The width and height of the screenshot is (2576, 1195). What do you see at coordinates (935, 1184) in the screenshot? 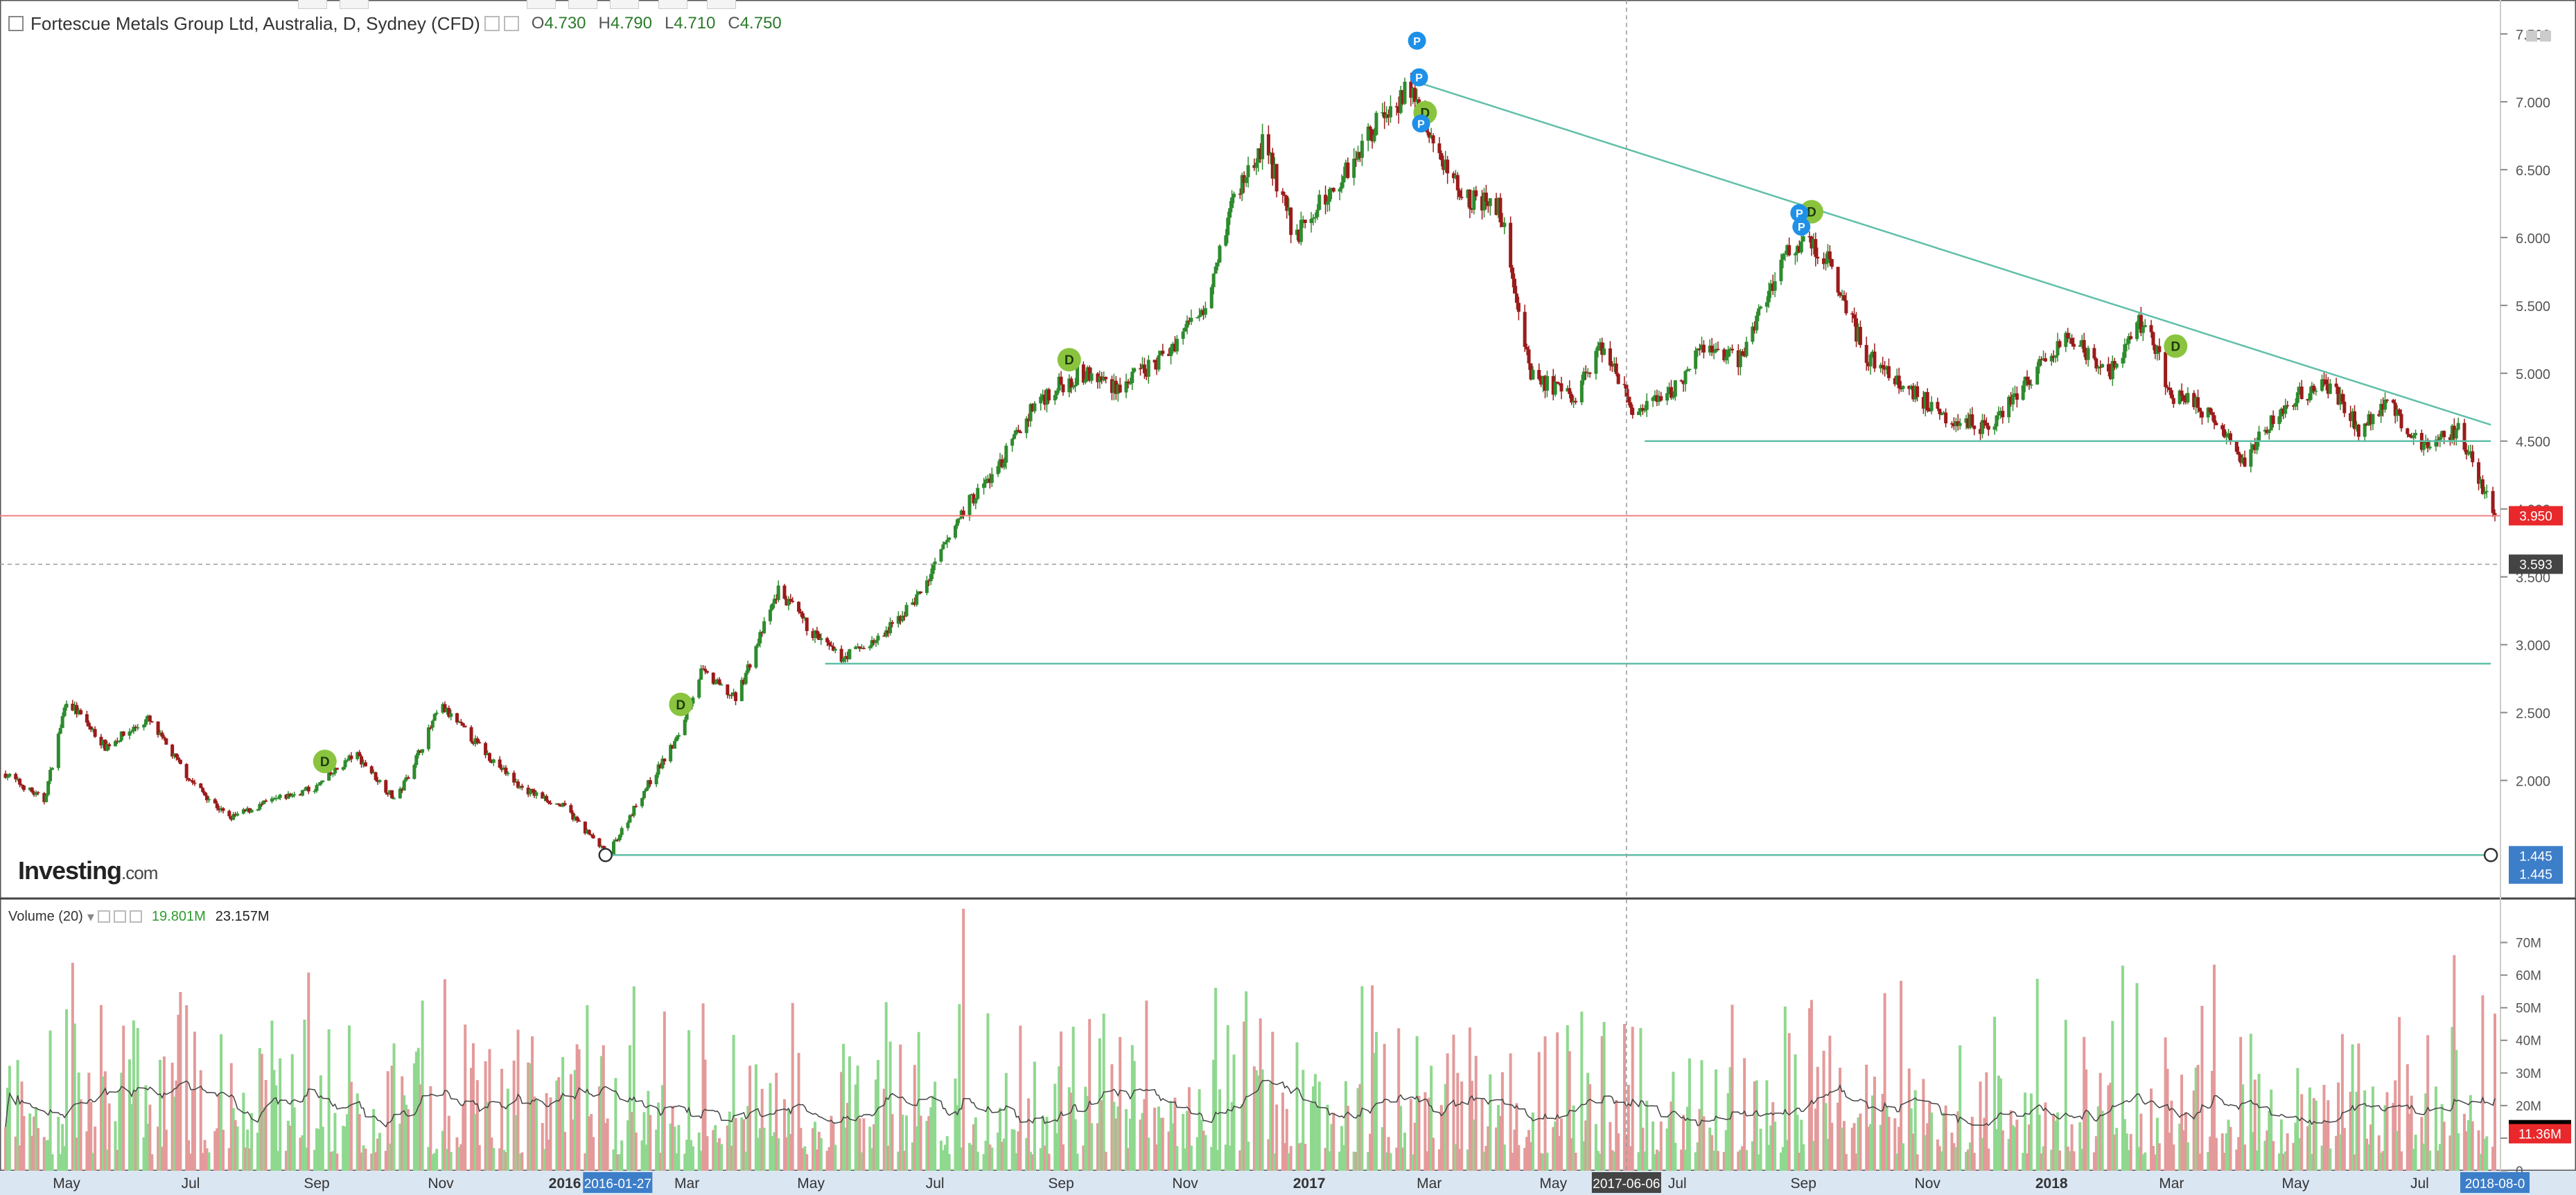
I see `x-tick-label: Jul` at bounding box center [935, 1184].